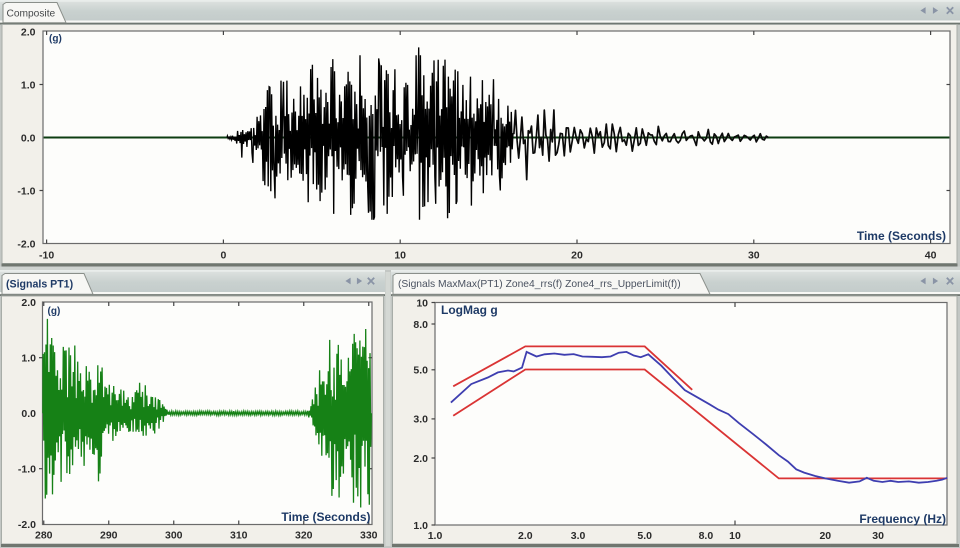  Describe the element at coordinates (239, 536) in the screenshot. I see `svg-text: 310` at that location.